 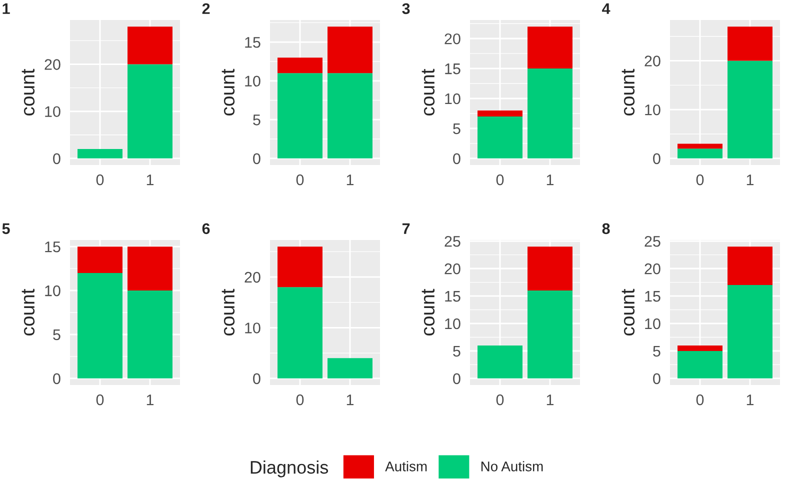 I want to click on chart-title: 8, so click(x=606, y=228).